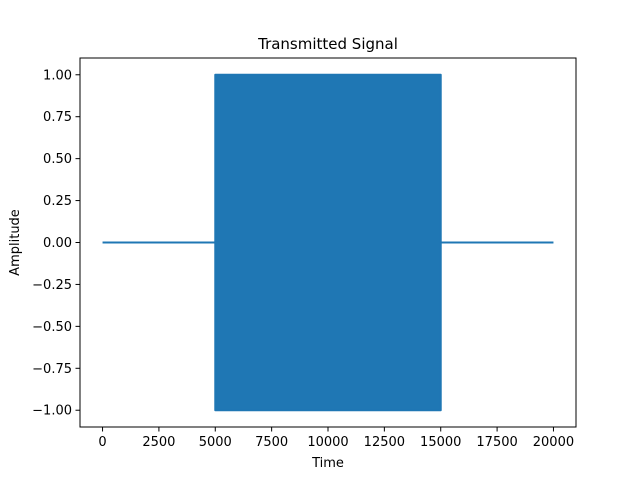 The height and width of the screenshot is (480, 640). Describe the element at coordinates (15, 242) in the screenshot. I see `y-axis-label: Amplitude` at that location.